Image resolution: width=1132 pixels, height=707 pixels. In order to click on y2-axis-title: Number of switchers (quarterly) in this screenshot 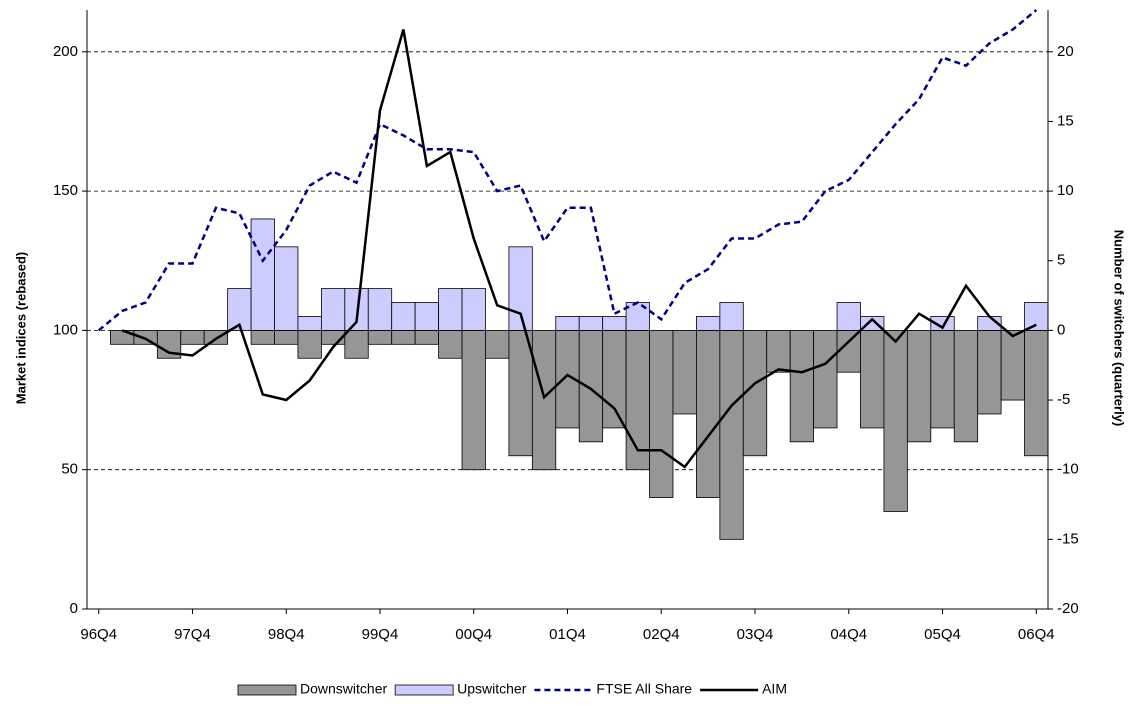, I will do `click(1119, 328)`.